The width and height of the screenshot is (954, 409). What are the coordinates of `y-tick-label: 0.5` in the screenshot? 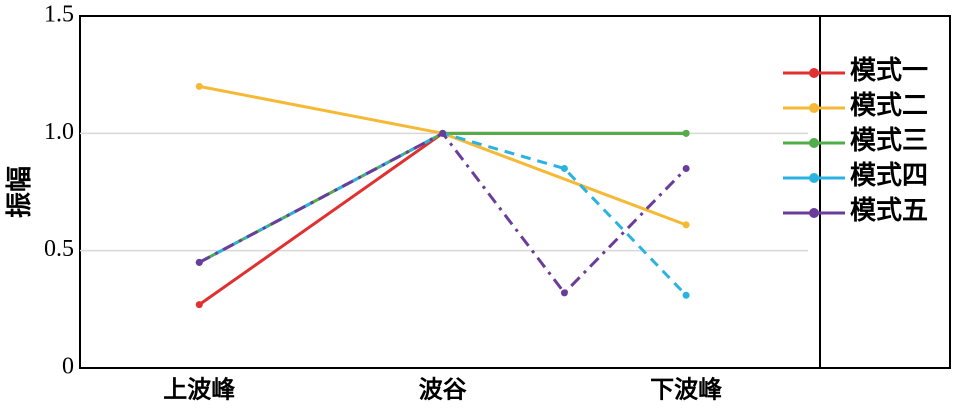 It's located at (59, 249).